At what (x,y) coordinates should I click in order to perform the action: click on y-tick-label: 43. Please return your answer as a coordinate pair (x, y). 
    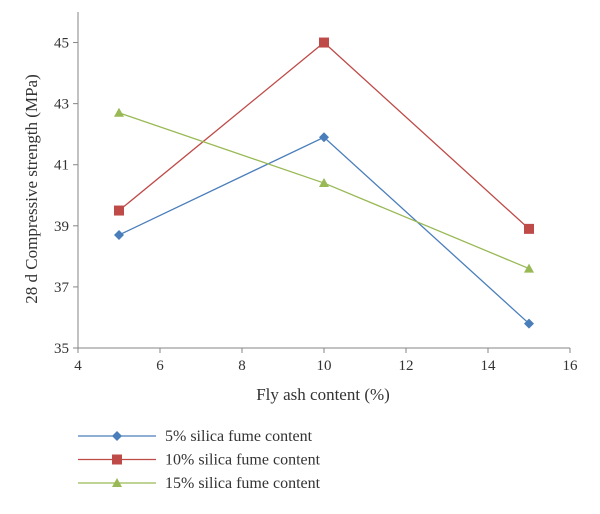
    Looking at the image, I should click on (61, 105).